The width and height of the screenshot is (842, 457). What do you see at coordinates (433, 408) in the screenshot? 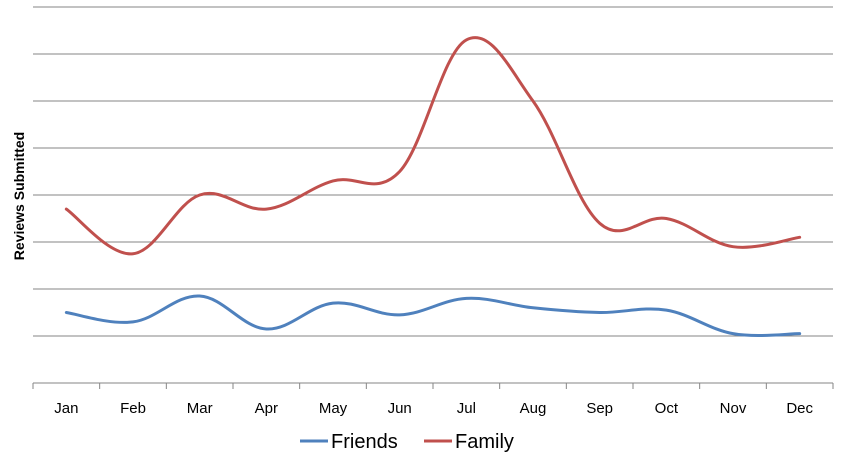
I see `x-tick-labels: Jan Feb Mar Apr May Jun Jul Aug Sep Oct Nov Dec` at bounding box center [433, 408].